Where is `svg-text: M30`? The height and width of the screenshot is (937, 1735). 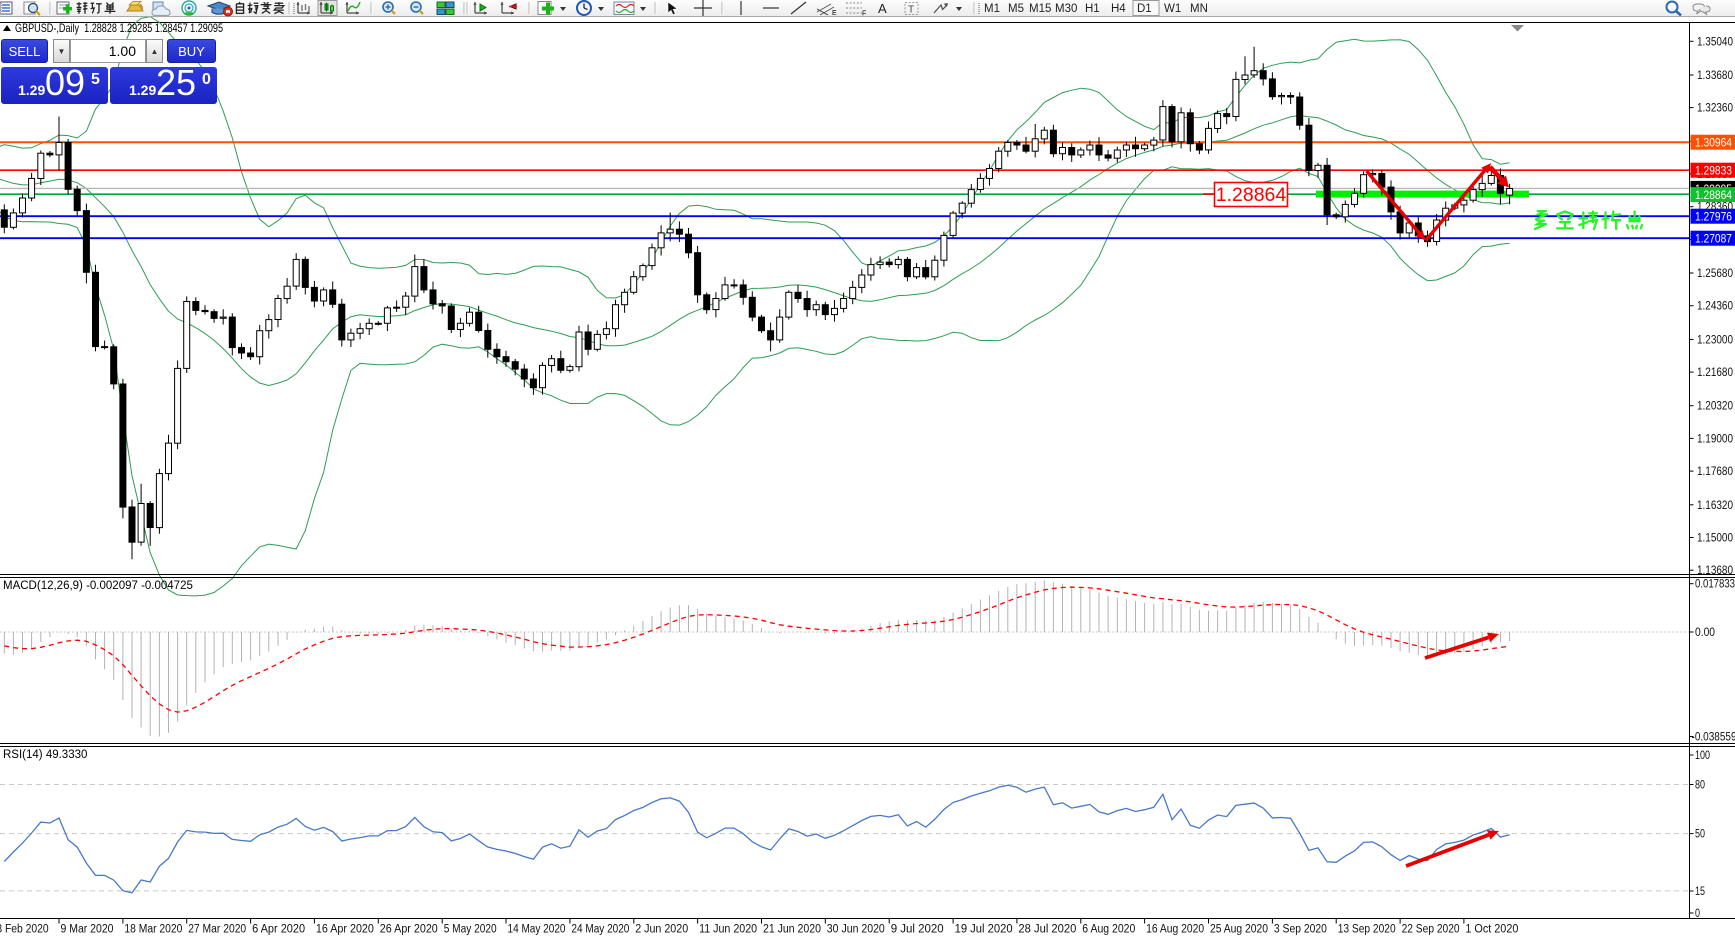
svg-text: M30 is located at coordinates (1066, 9).